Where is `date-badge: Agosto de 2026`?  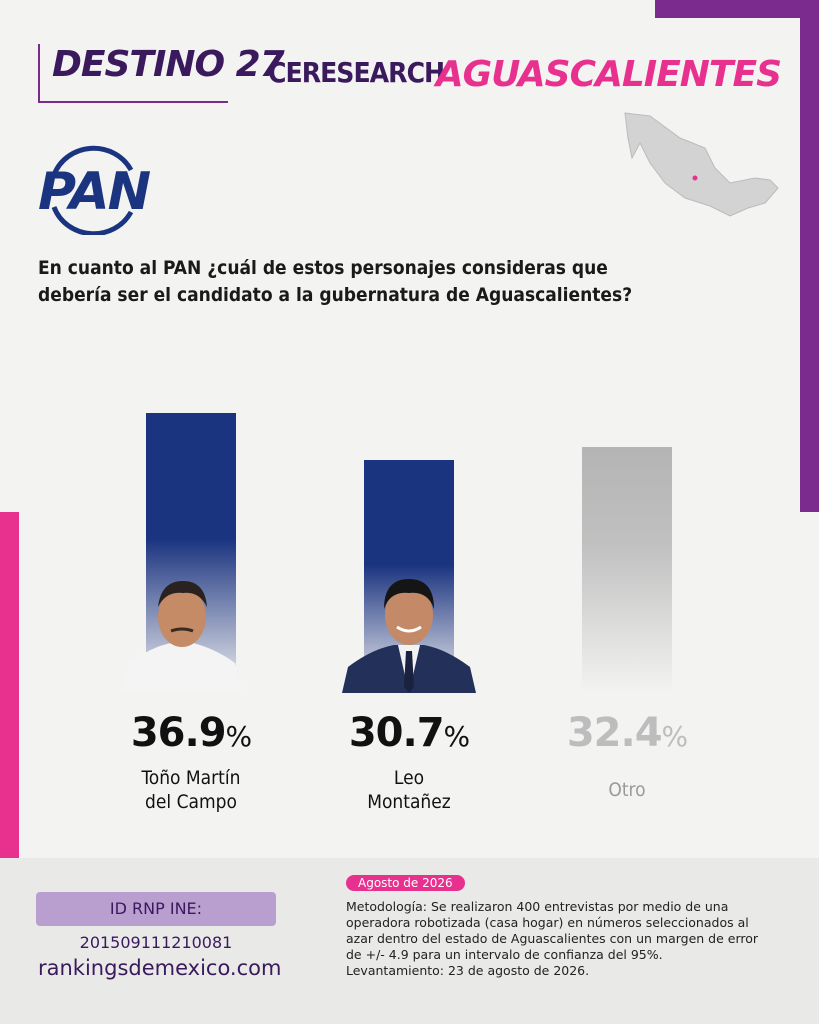
date-badge: Agosto de 2026 is located at coordinates (405, 883).